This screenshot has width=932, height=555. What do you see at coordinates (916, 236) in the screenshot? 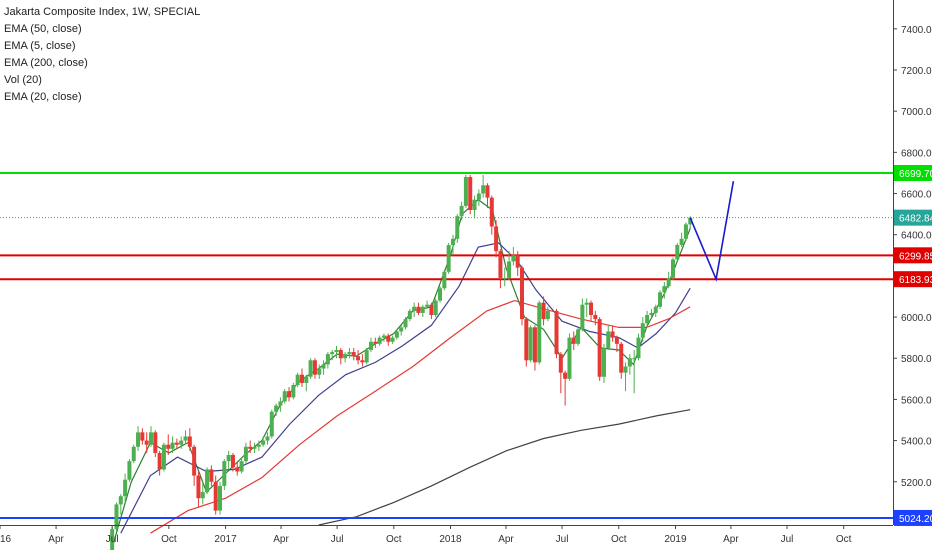
I see `price-tick-label: 6400.00` at bounding box center [916, 236].